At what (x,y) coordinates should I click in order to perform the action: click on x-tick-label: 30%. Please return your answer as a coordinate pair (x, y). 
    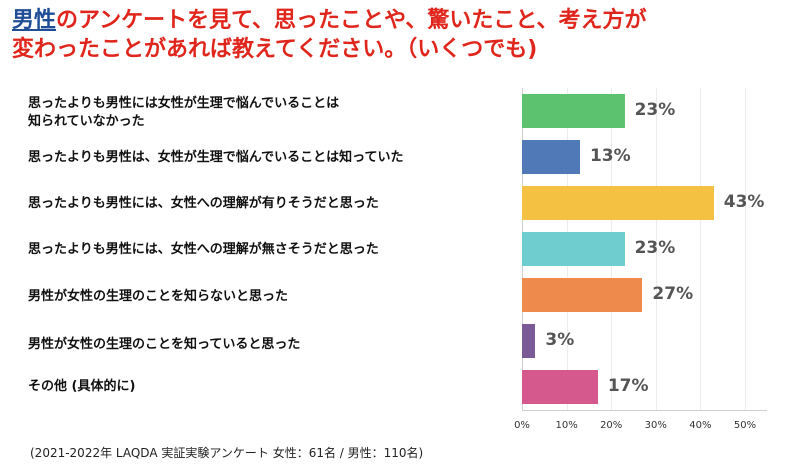
    Looking at the image, I should click on (655, 425).